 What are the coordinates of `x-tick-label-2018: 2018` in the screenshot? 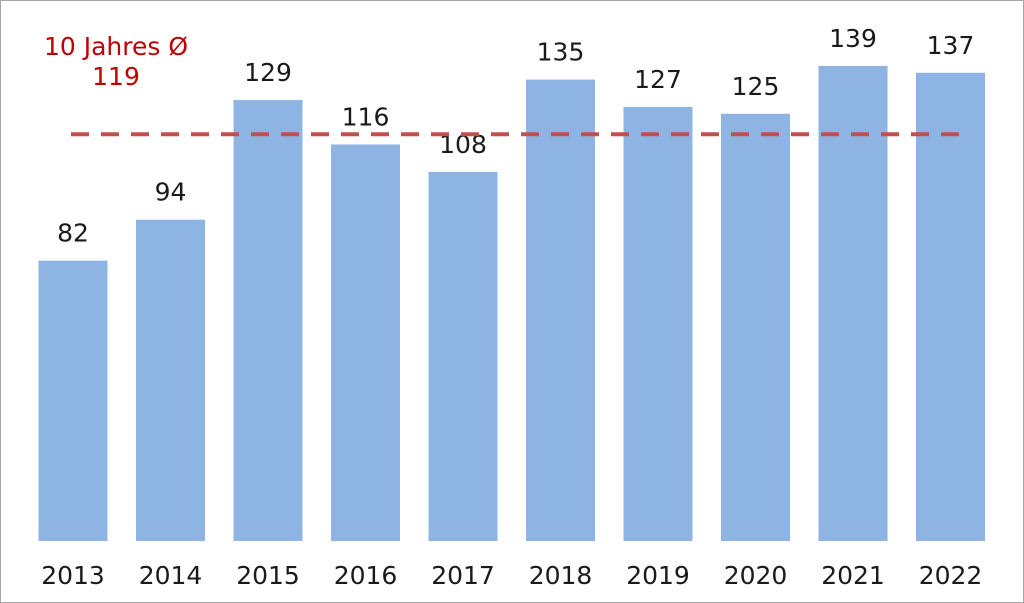 It's located at (561, 575).